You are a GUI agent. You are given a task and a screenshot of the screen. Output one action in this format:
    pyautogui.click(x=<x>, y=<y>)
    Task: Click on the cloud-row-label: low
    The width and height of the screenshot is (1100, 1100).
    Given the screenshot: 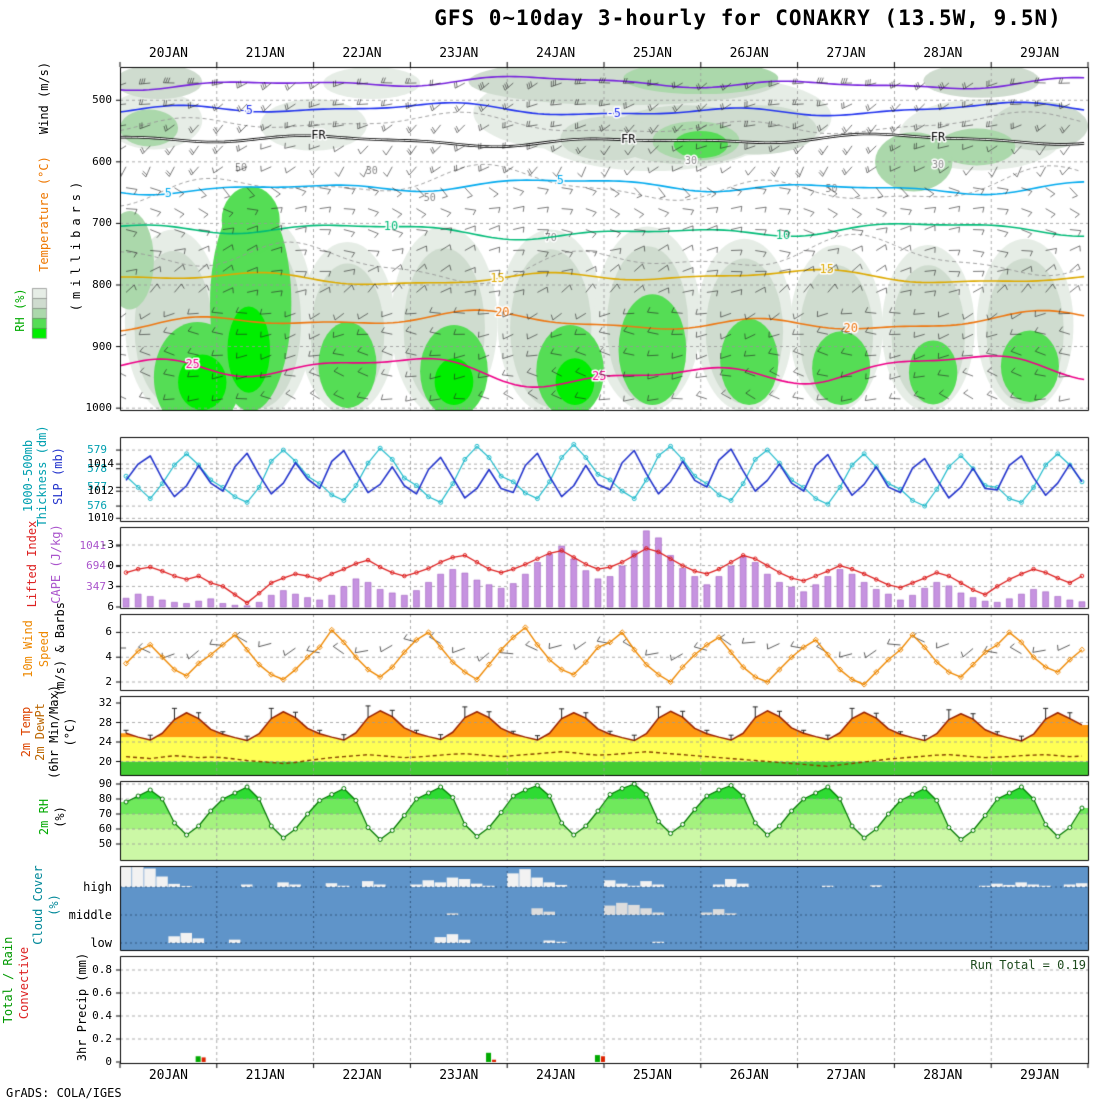 What is the action you would take?
    pyautogui.click(x=101, y=943)
    